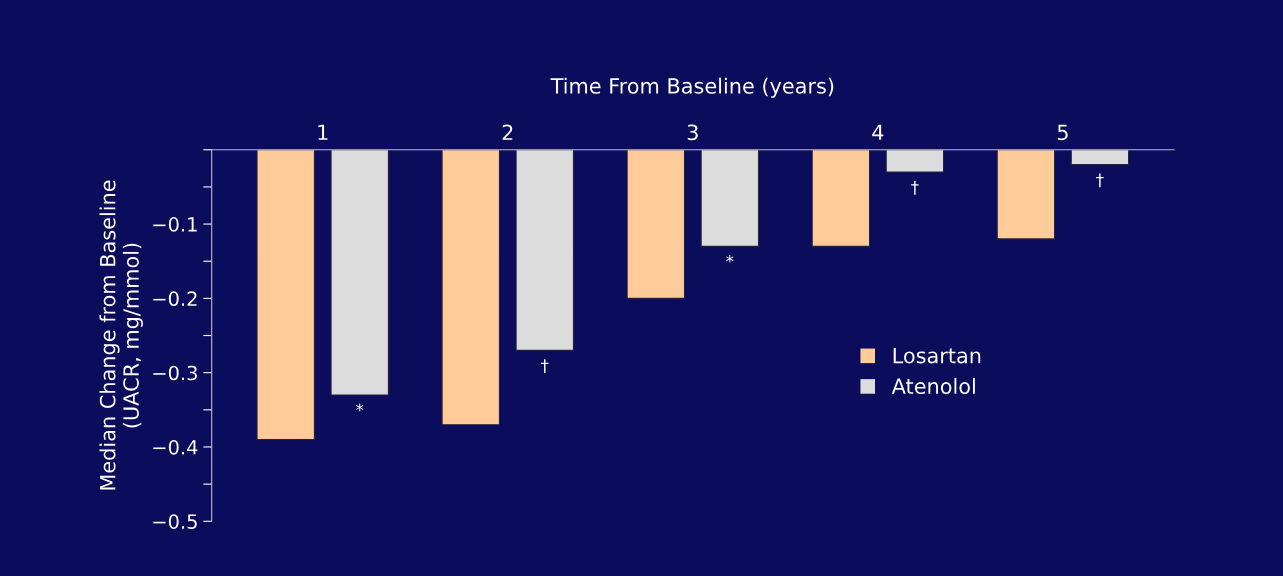 The width and height of the screenshot is (1283, 576). I want to click on y-tick-label: −0.3, so click(175, 373).